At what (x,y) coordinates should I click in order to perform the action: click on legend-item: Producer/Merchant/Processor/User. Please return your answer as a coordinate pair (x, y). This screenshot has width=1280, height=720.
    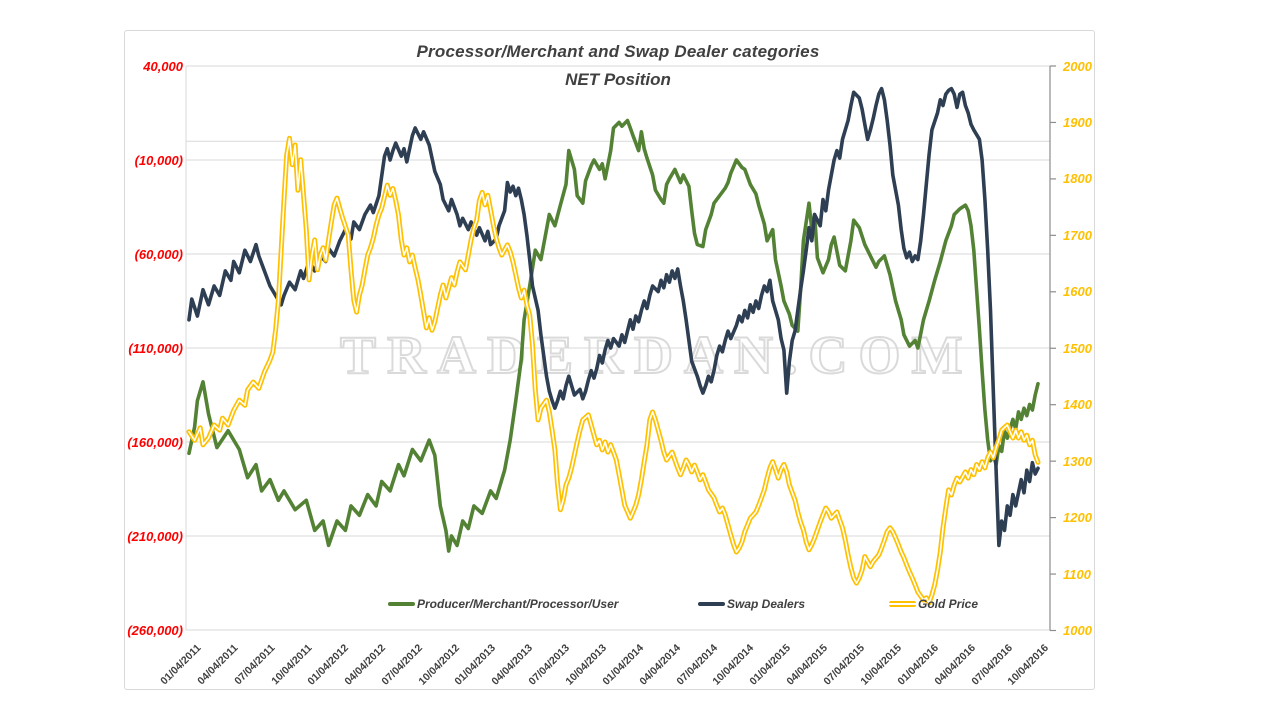
    Looking at the image, I should click on (503, 604).